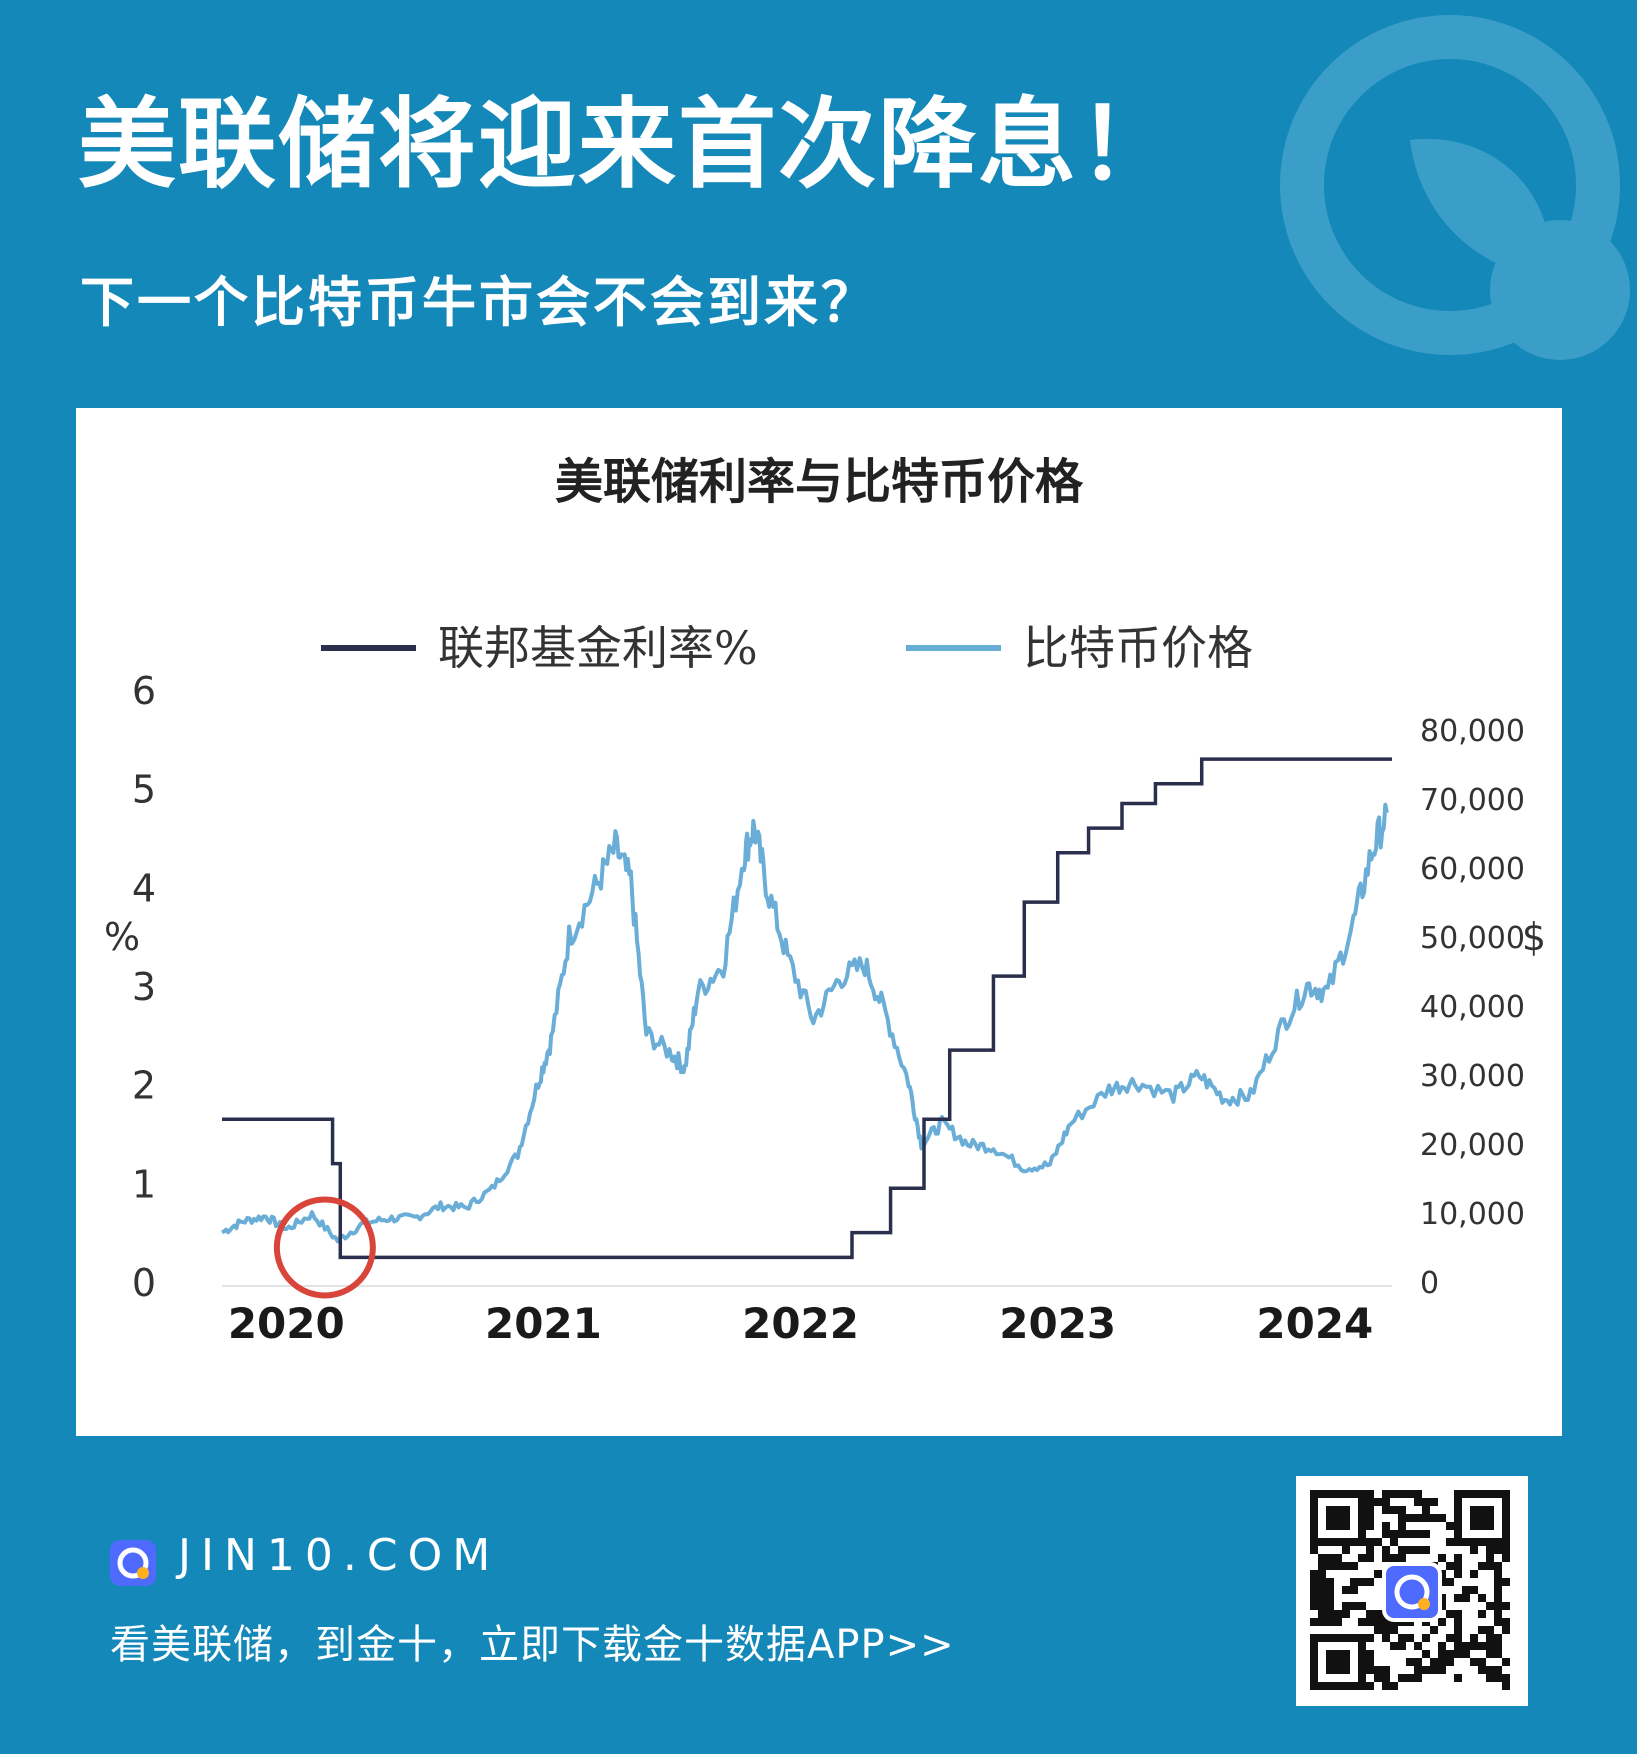  I want to click on headline: 美联储将迎来首次降息！, so click(628, 145).